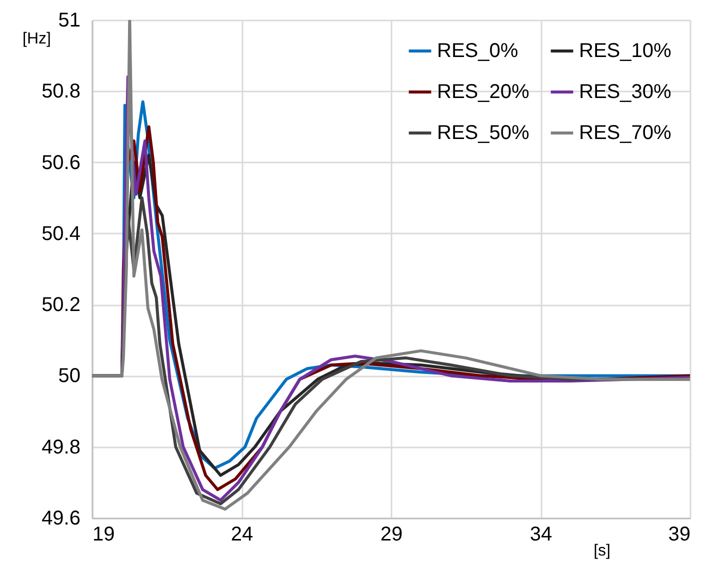 This screenshot has width=720, height=574. Describe the element at coordinates (61, 163) in the screenshot. I see `y-tick-label: 50.6` at that location.